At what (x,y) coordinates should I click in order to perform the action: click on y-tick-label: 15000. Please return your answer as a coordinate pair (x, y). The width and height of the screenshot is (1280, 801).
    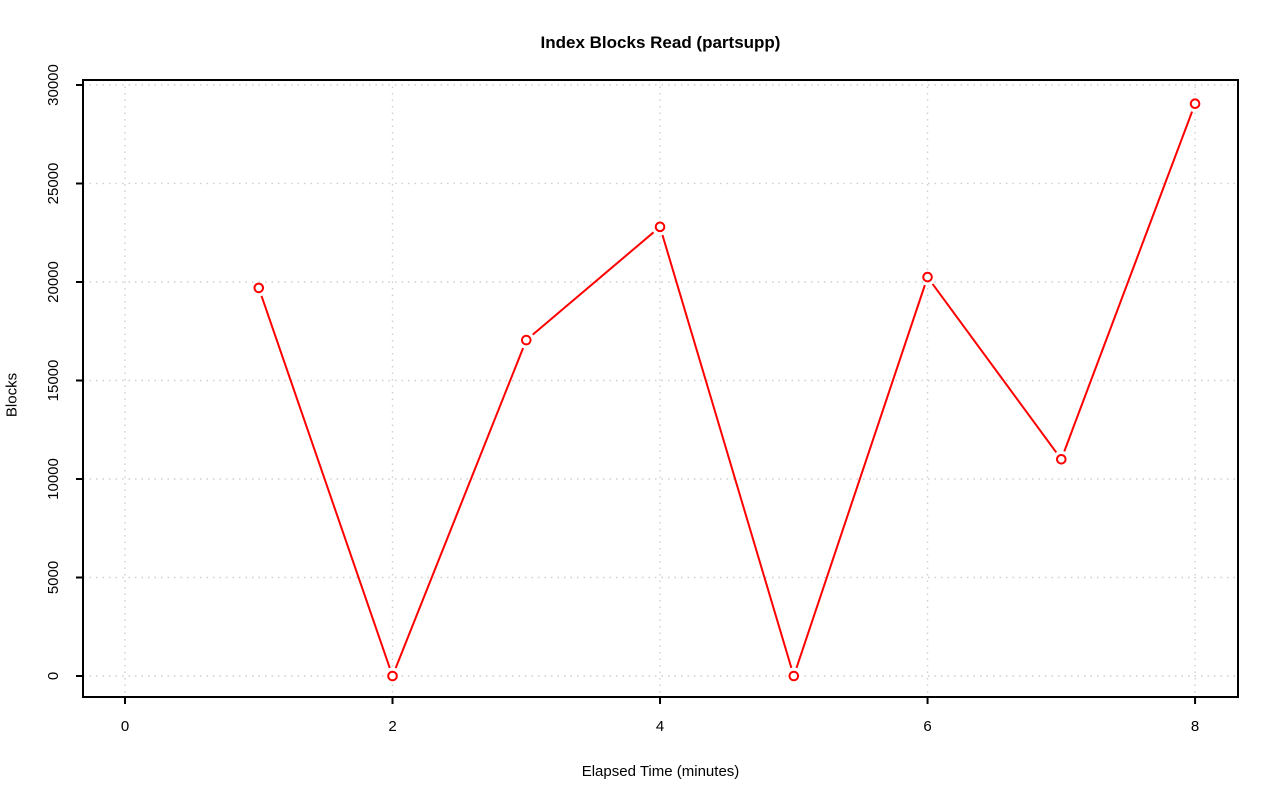
    Looking at the image, I should click on (53, 381).